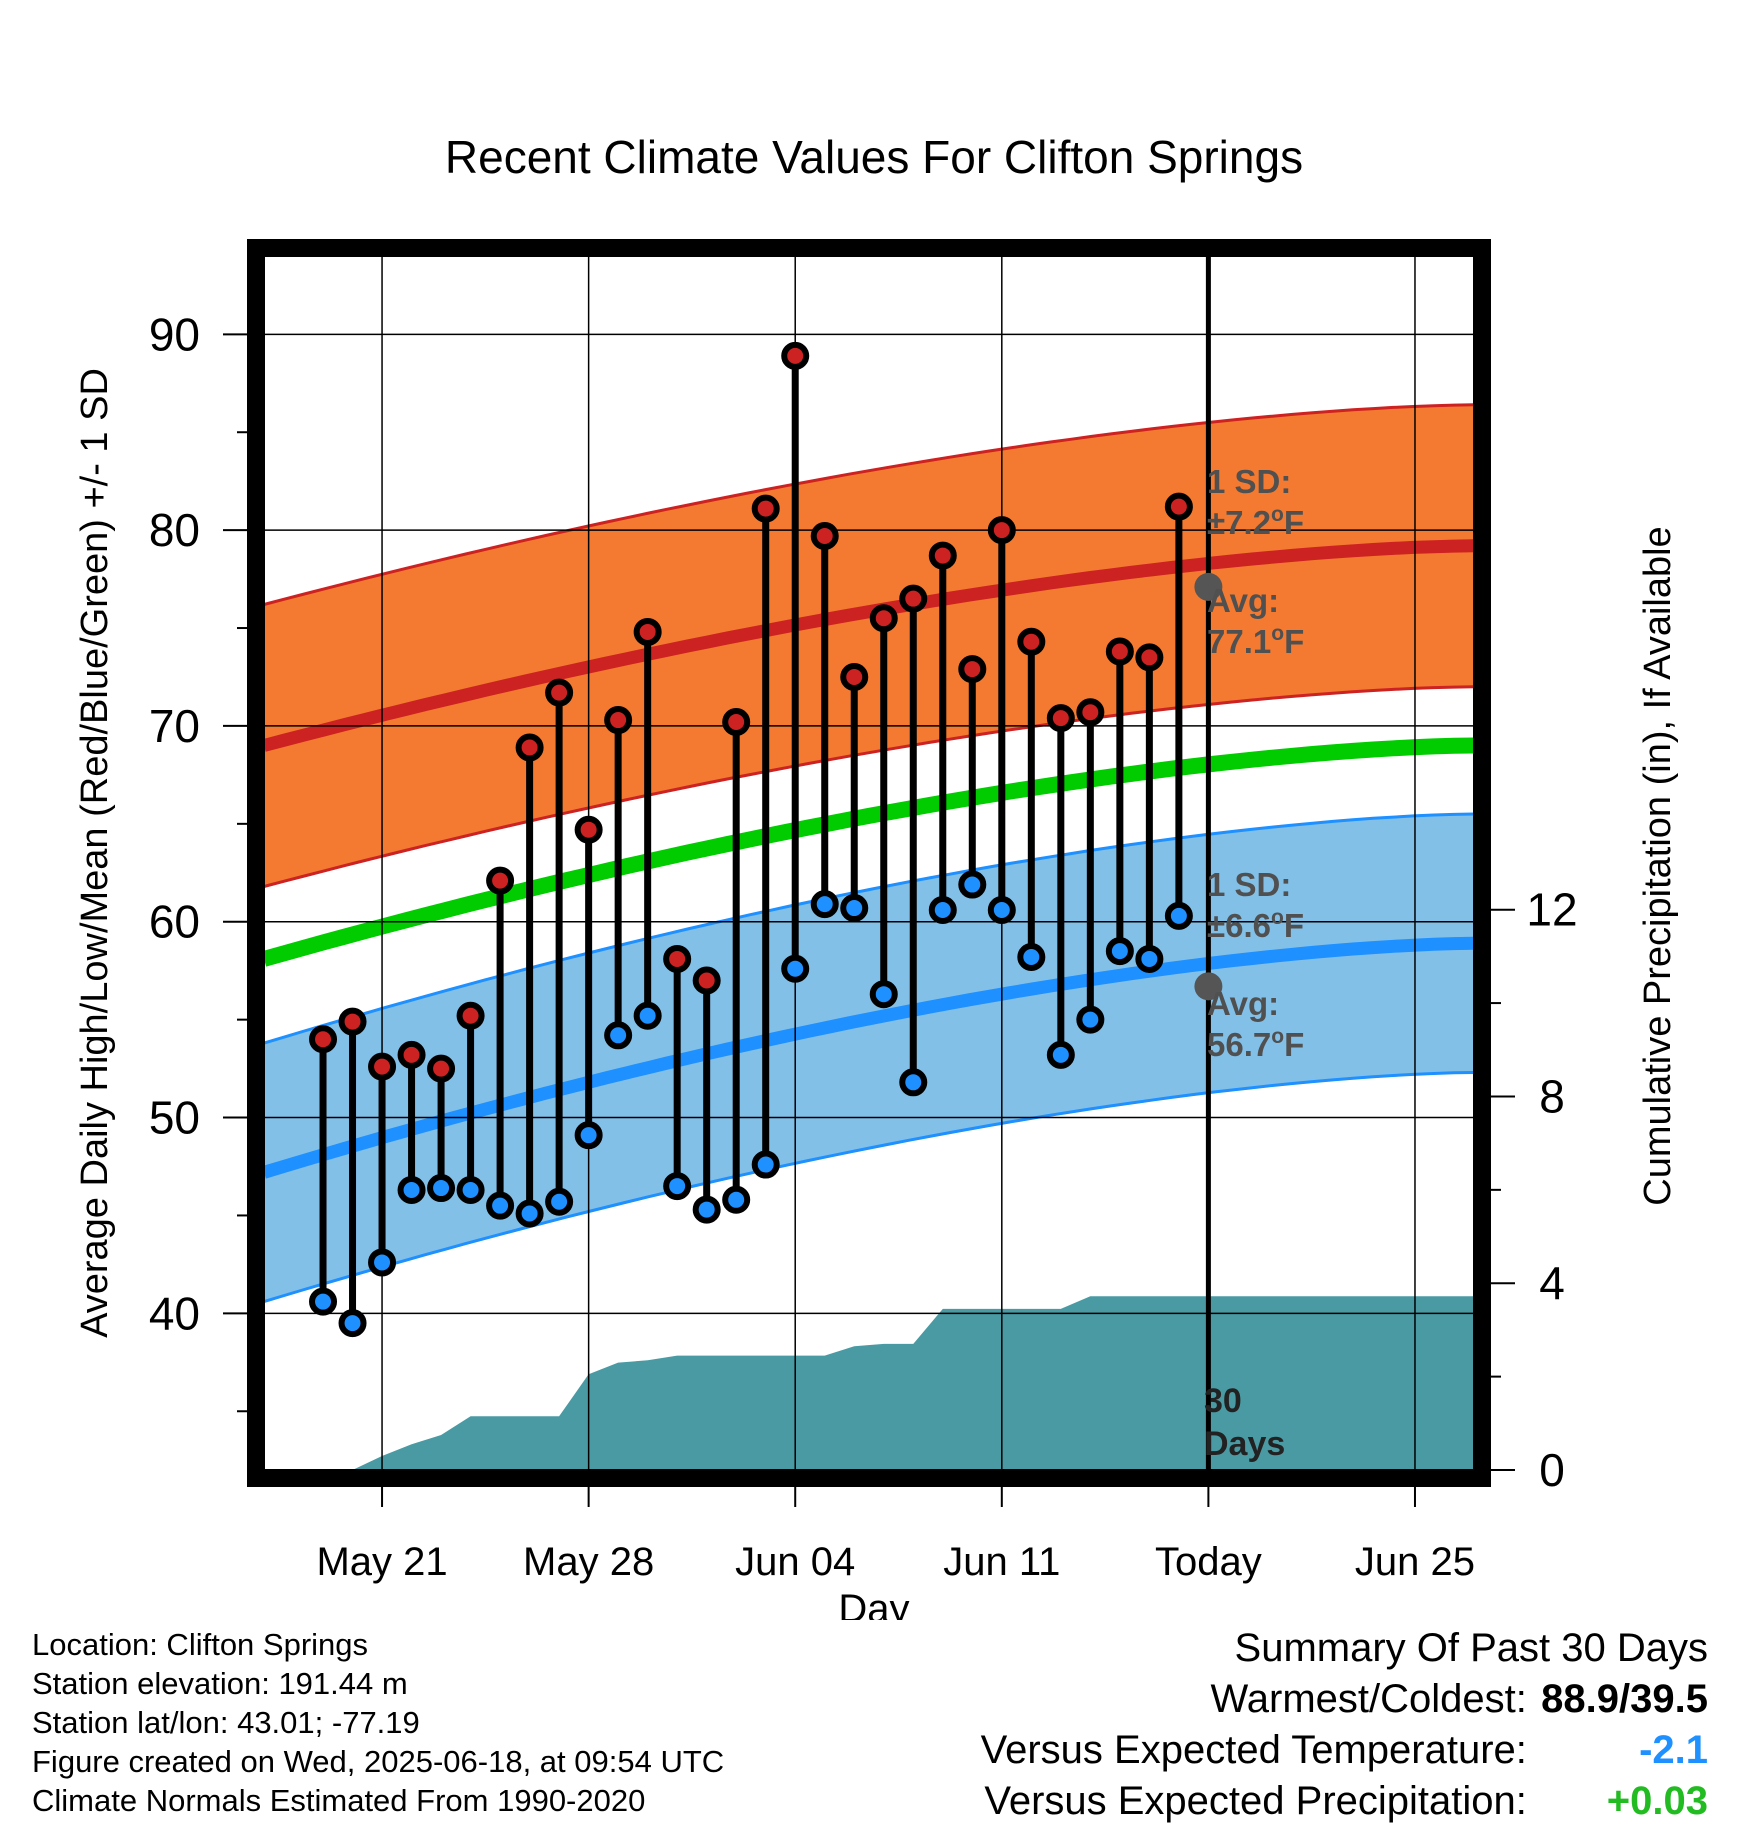 Image resolution: width=1748 pixels, height=1828 pixels. What do you see at coordinates (1673, 1750) in the screenshot?
I see `temp-value: -2.1` at bounding box center [1673, 1750].